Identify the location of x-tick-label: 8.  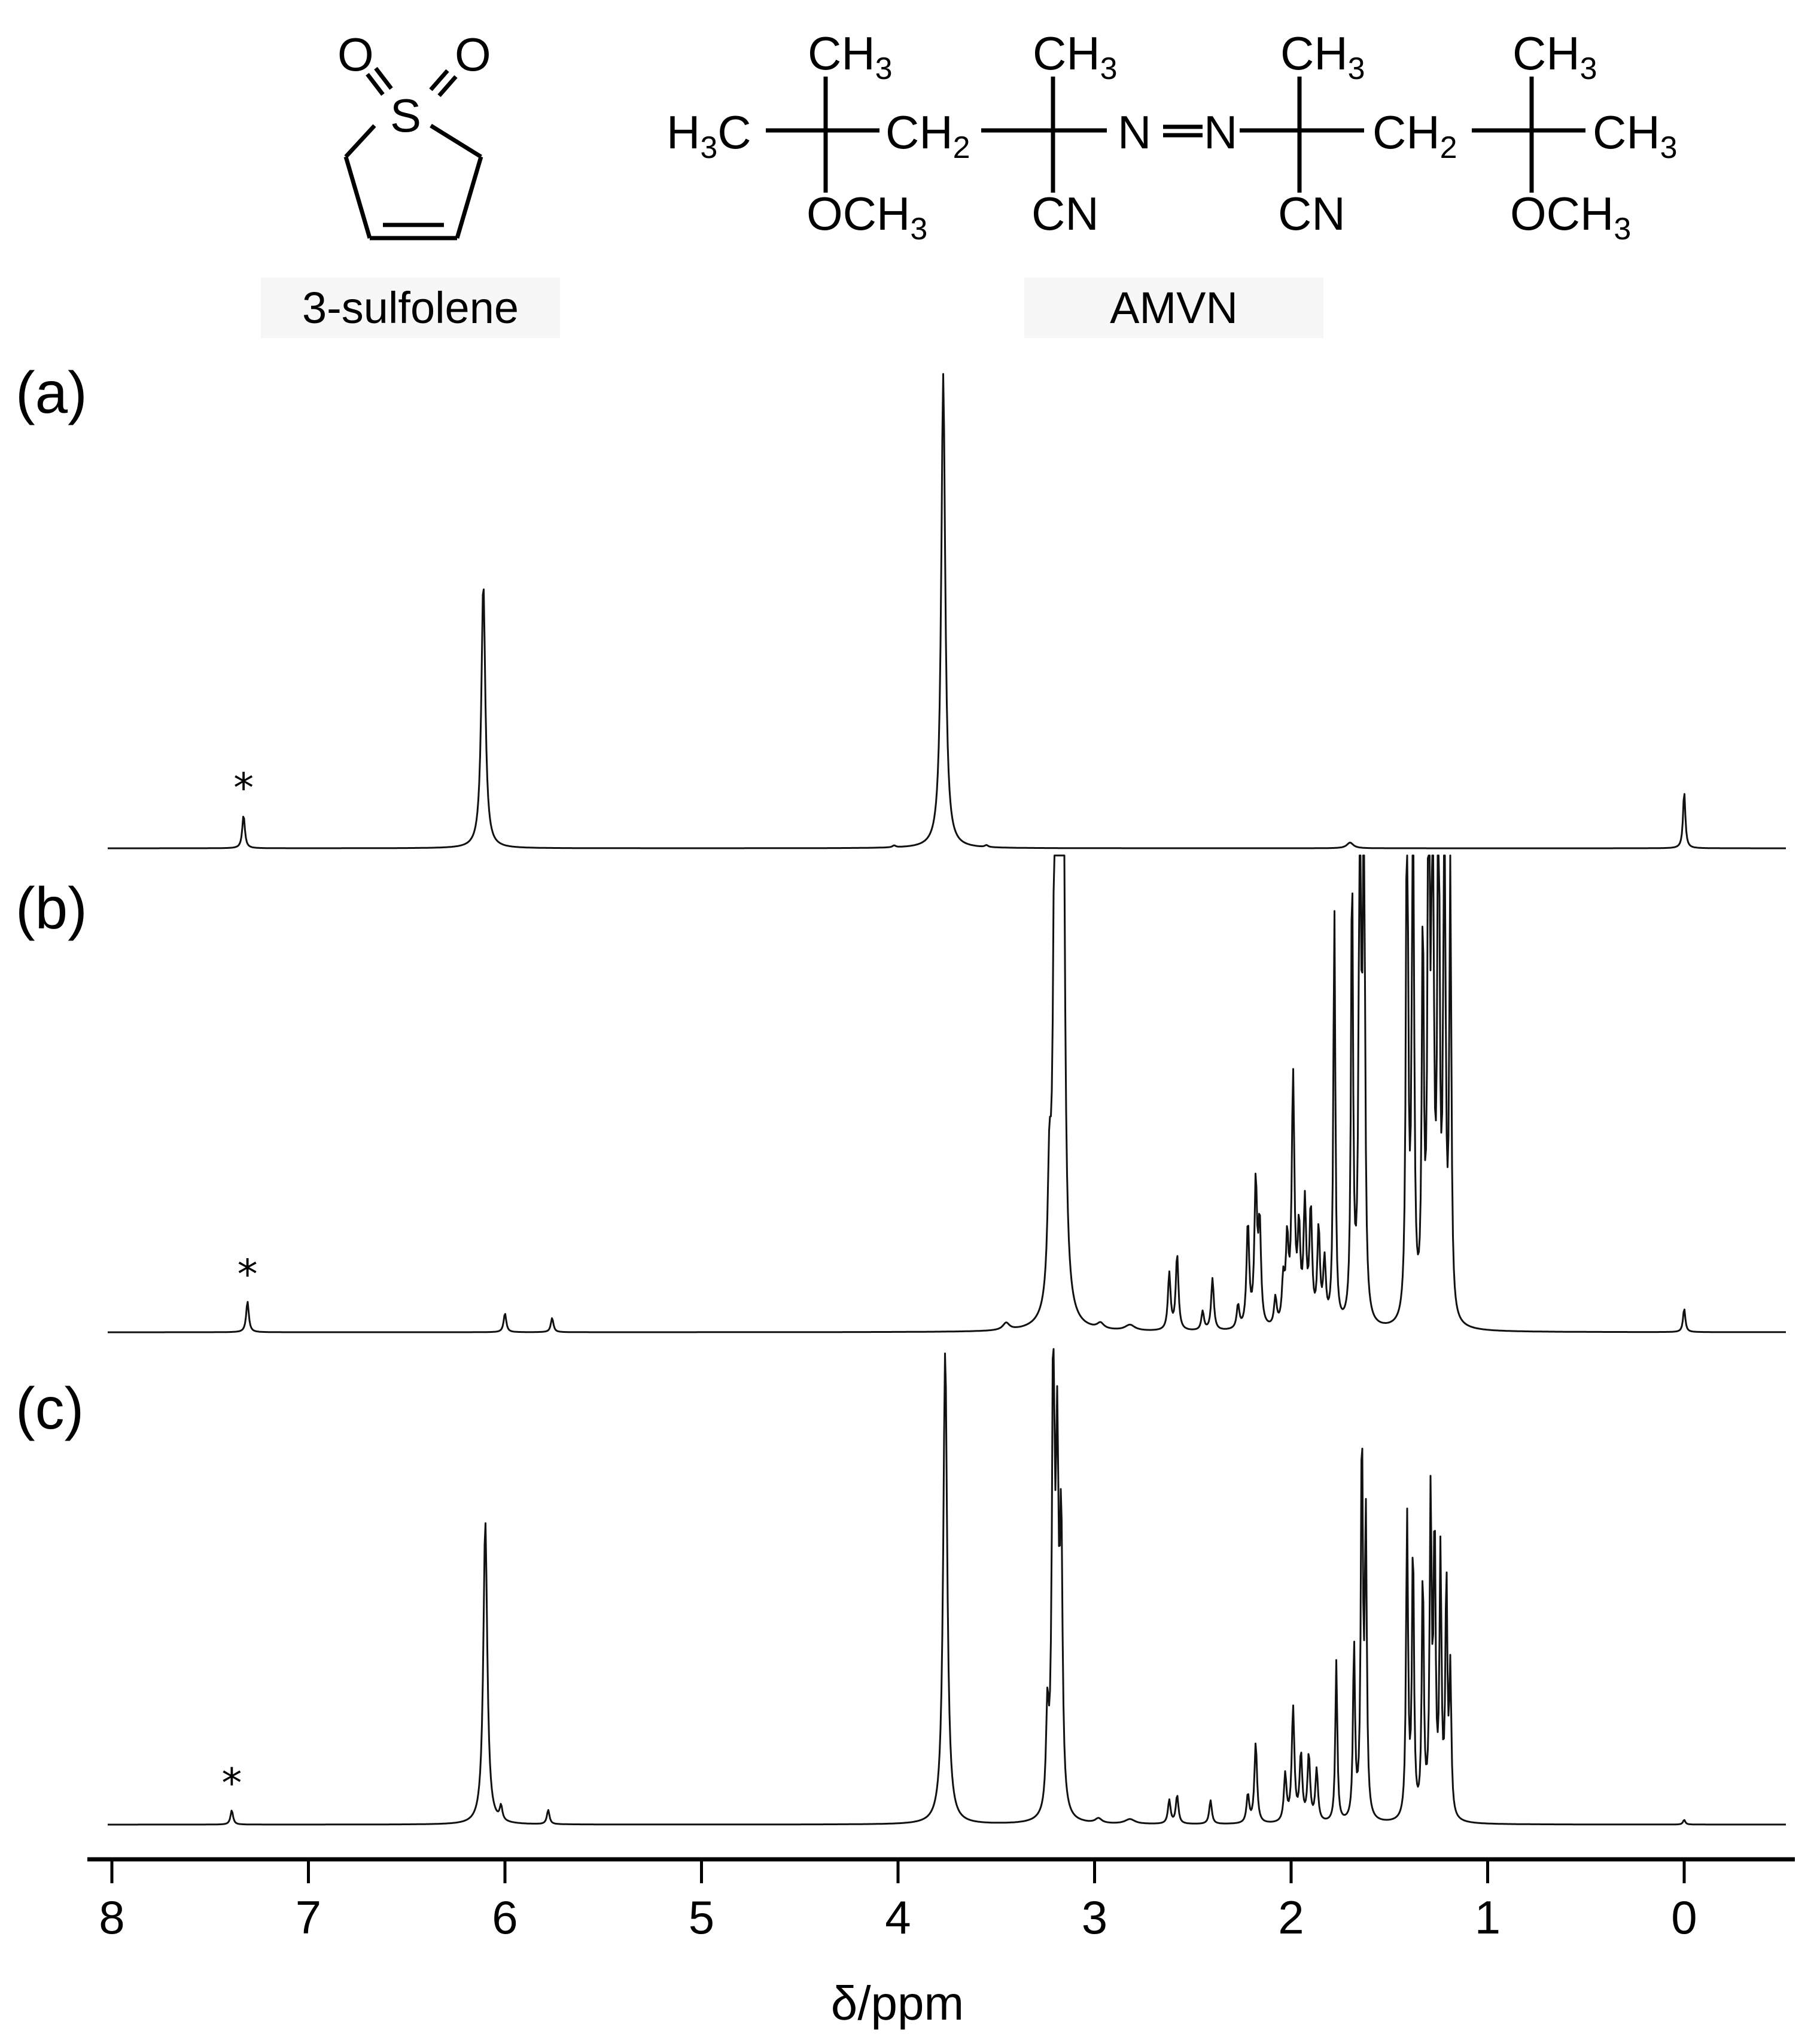
(111, 1917).